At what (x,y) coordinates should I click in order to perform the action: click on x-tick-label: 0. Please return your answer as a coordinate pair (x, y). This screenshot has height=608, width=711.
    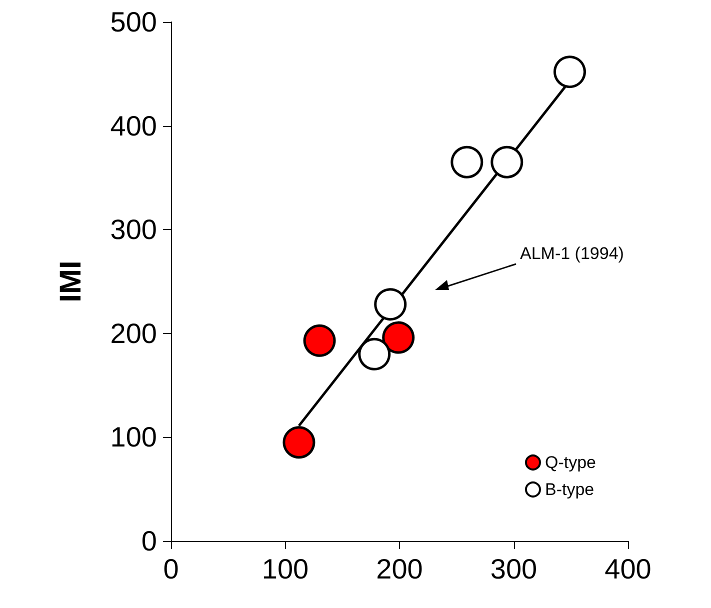
    Looking at the image, I should click on (171, 569).